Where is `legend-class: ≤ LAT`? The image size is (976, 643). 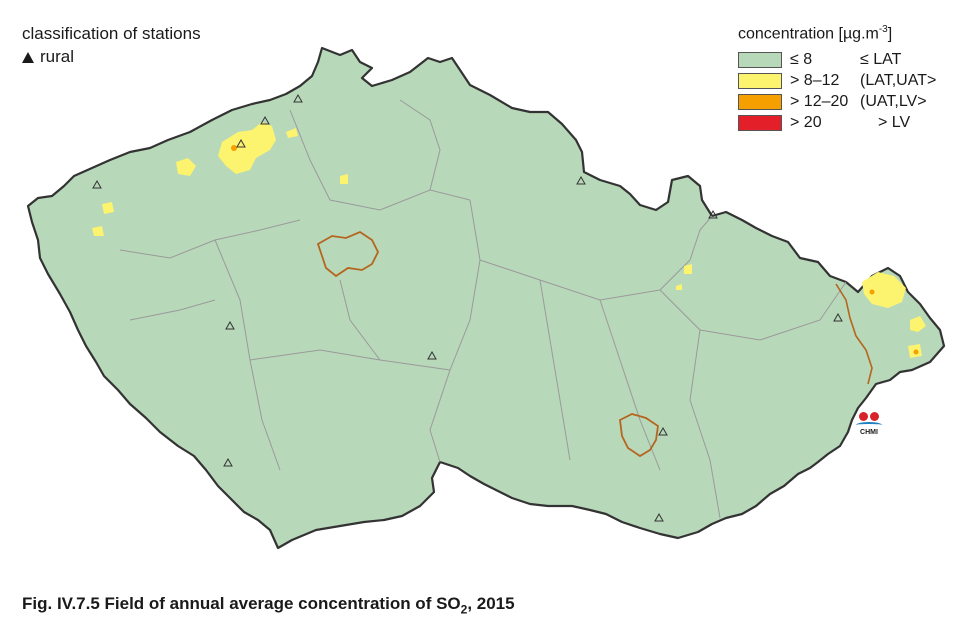 legend-class: ≤ LAT is located at coordinates (881, 59).